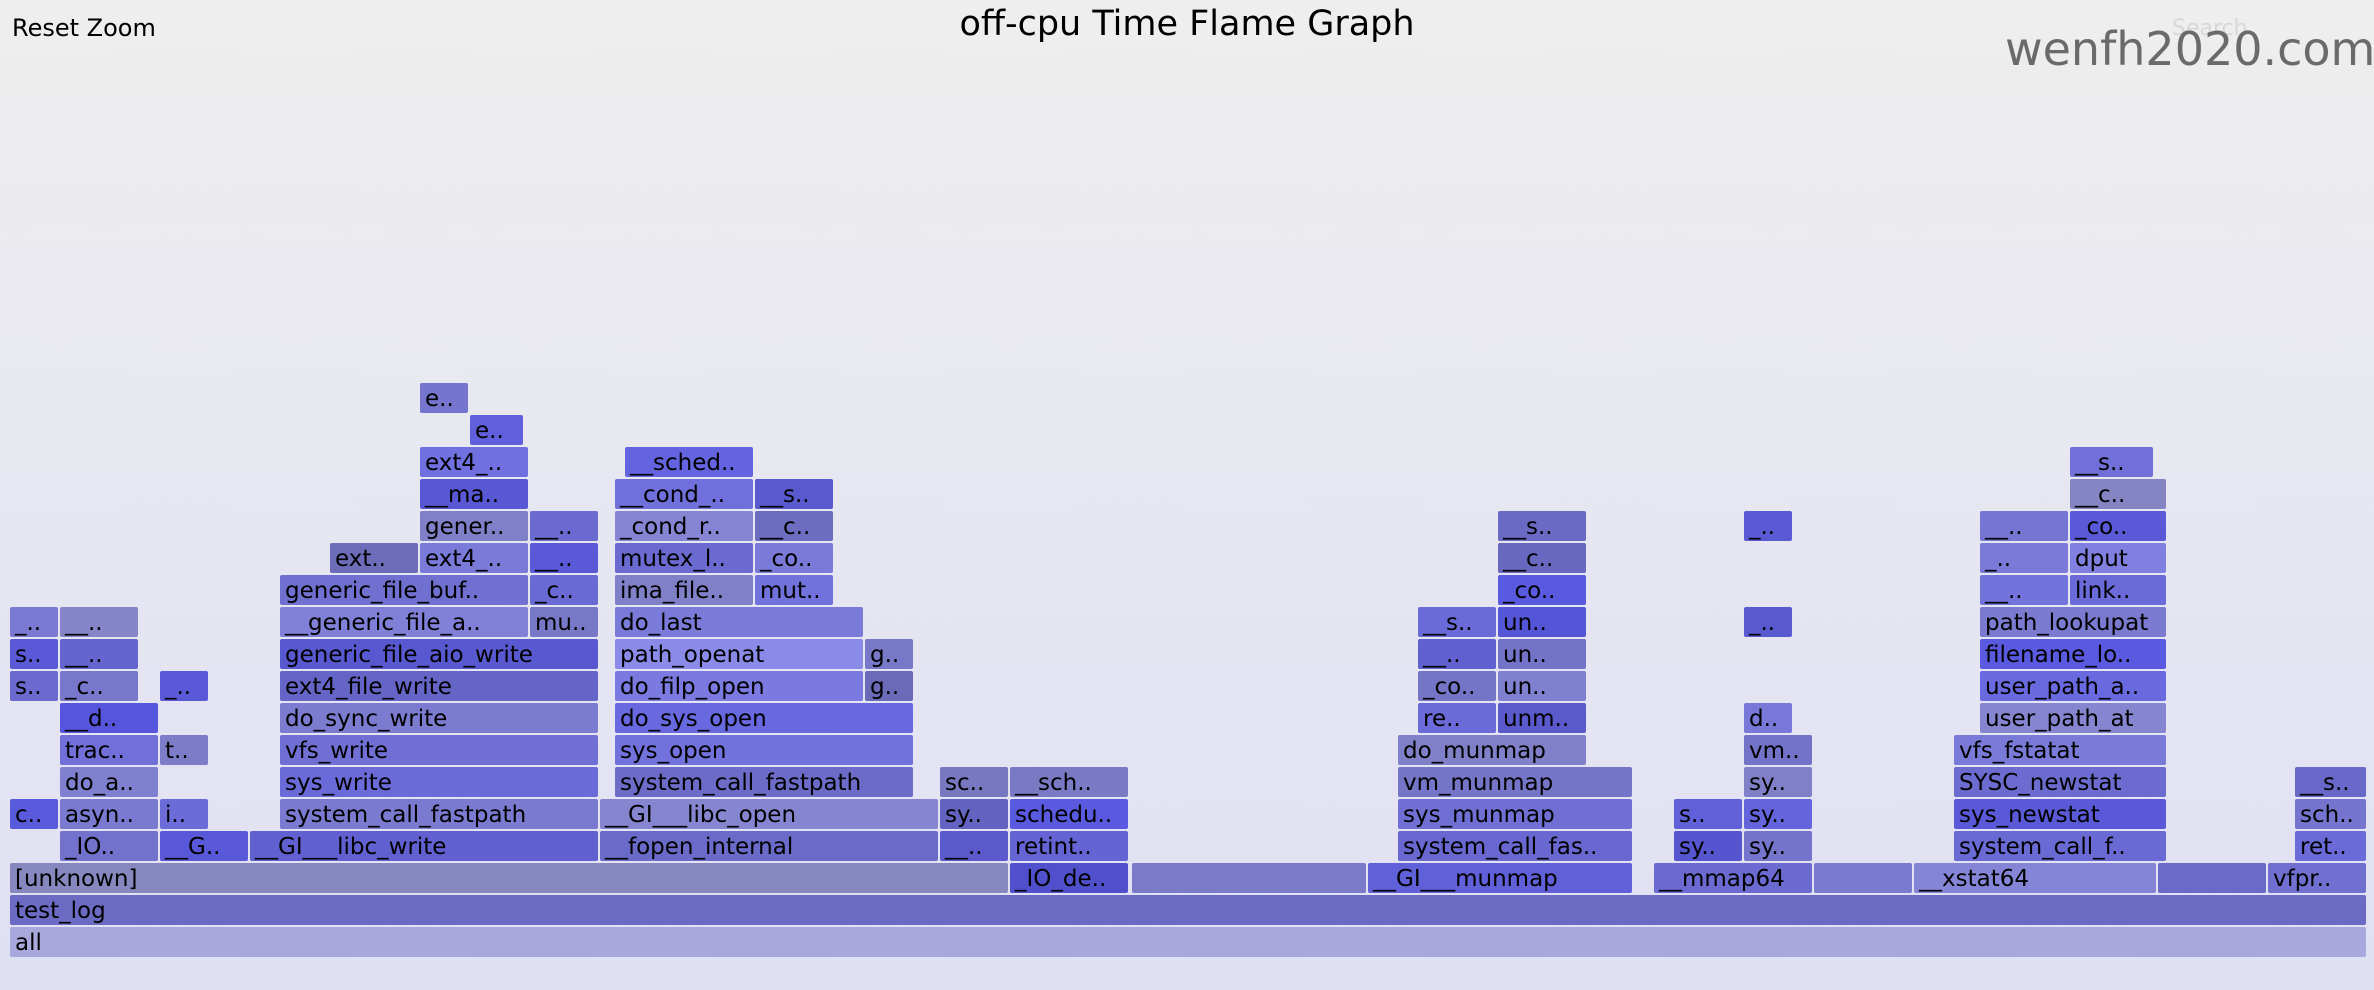 The image size is (2374, 990). What do you see at coordinates (1069, 878) in the screenshot?
I see `flame-frame: _IO_de..` at bounding box center [1069, 878].